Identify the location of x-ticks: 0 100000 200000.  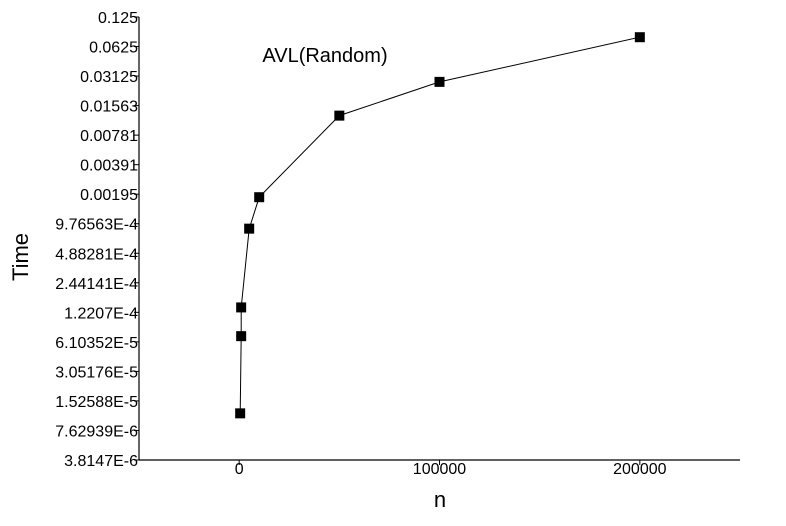
(451, 469).